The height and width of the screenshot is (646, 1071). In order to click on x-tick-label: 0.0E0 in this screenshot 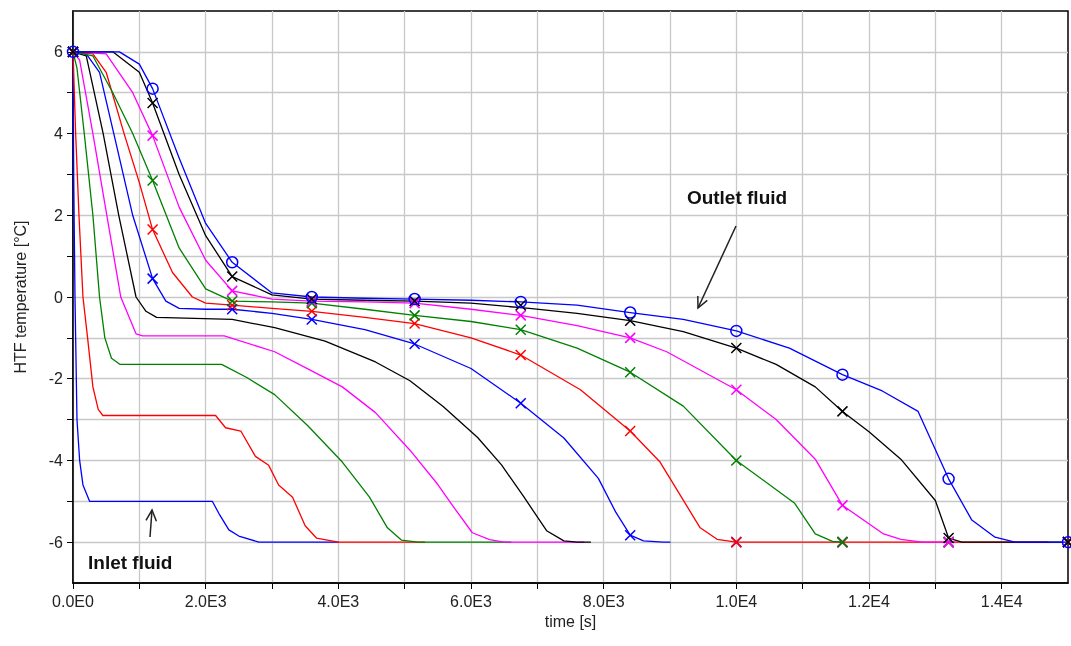, I will do `click(73, 601)`.